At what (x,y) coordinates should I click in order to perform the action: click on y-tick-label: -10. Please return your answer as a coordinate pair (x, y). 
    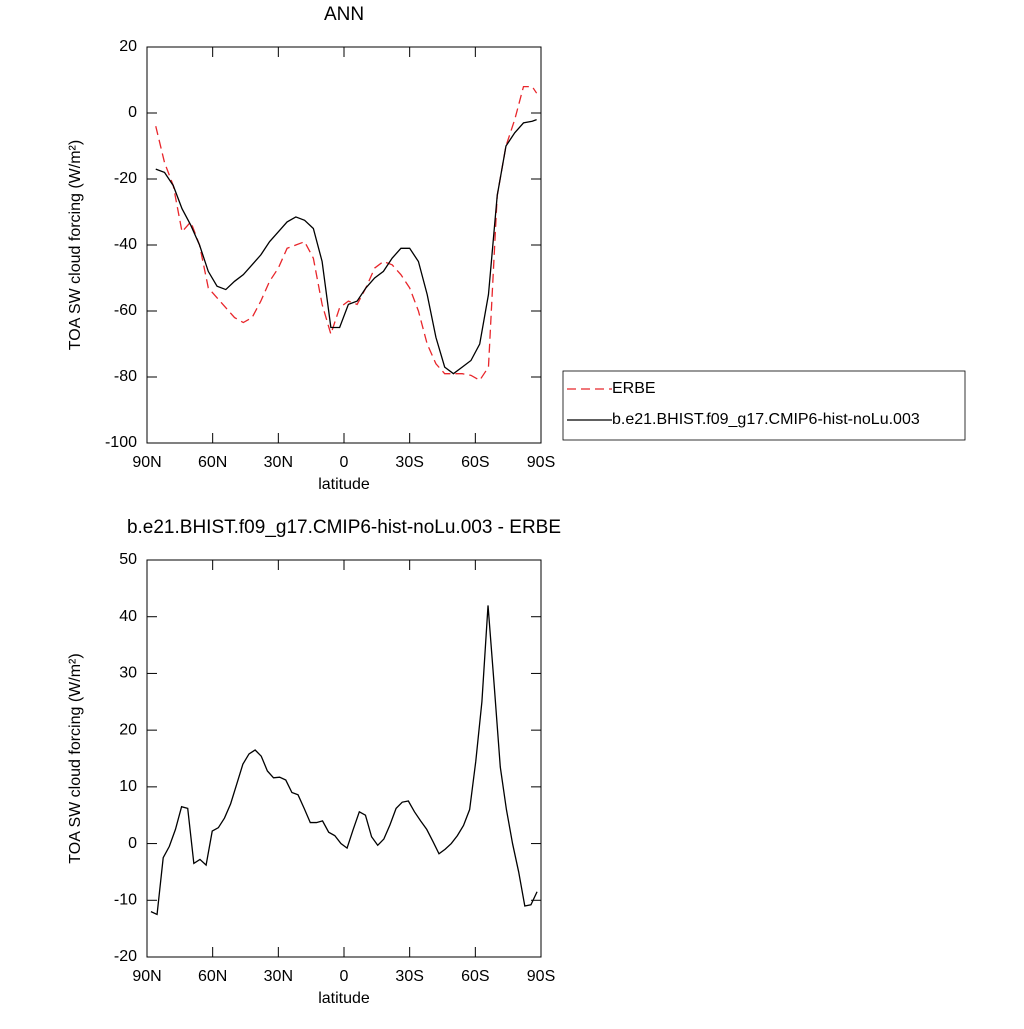
    Looking at the image, I should click on (125, 900).